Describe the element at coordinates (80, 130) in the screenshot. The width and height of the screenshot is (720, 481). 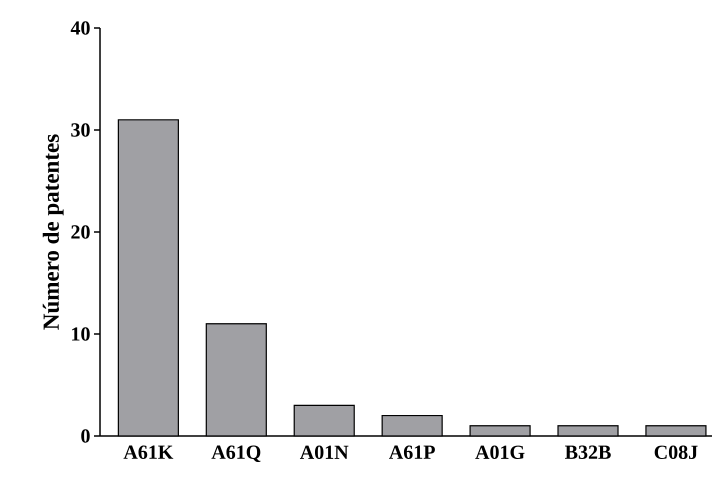
I see `y-tick-label: 30` at that location.